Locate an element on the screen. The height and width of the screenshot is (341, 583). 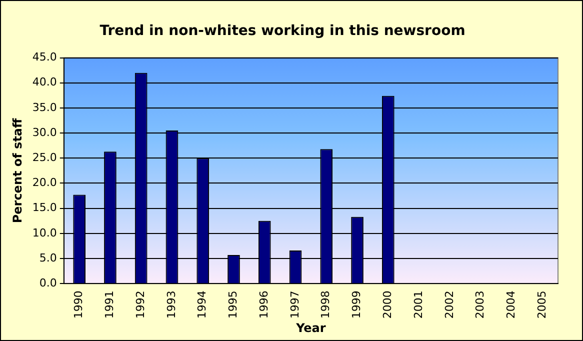
x-tick-label: 1990 is located at coordinates (79, 304).